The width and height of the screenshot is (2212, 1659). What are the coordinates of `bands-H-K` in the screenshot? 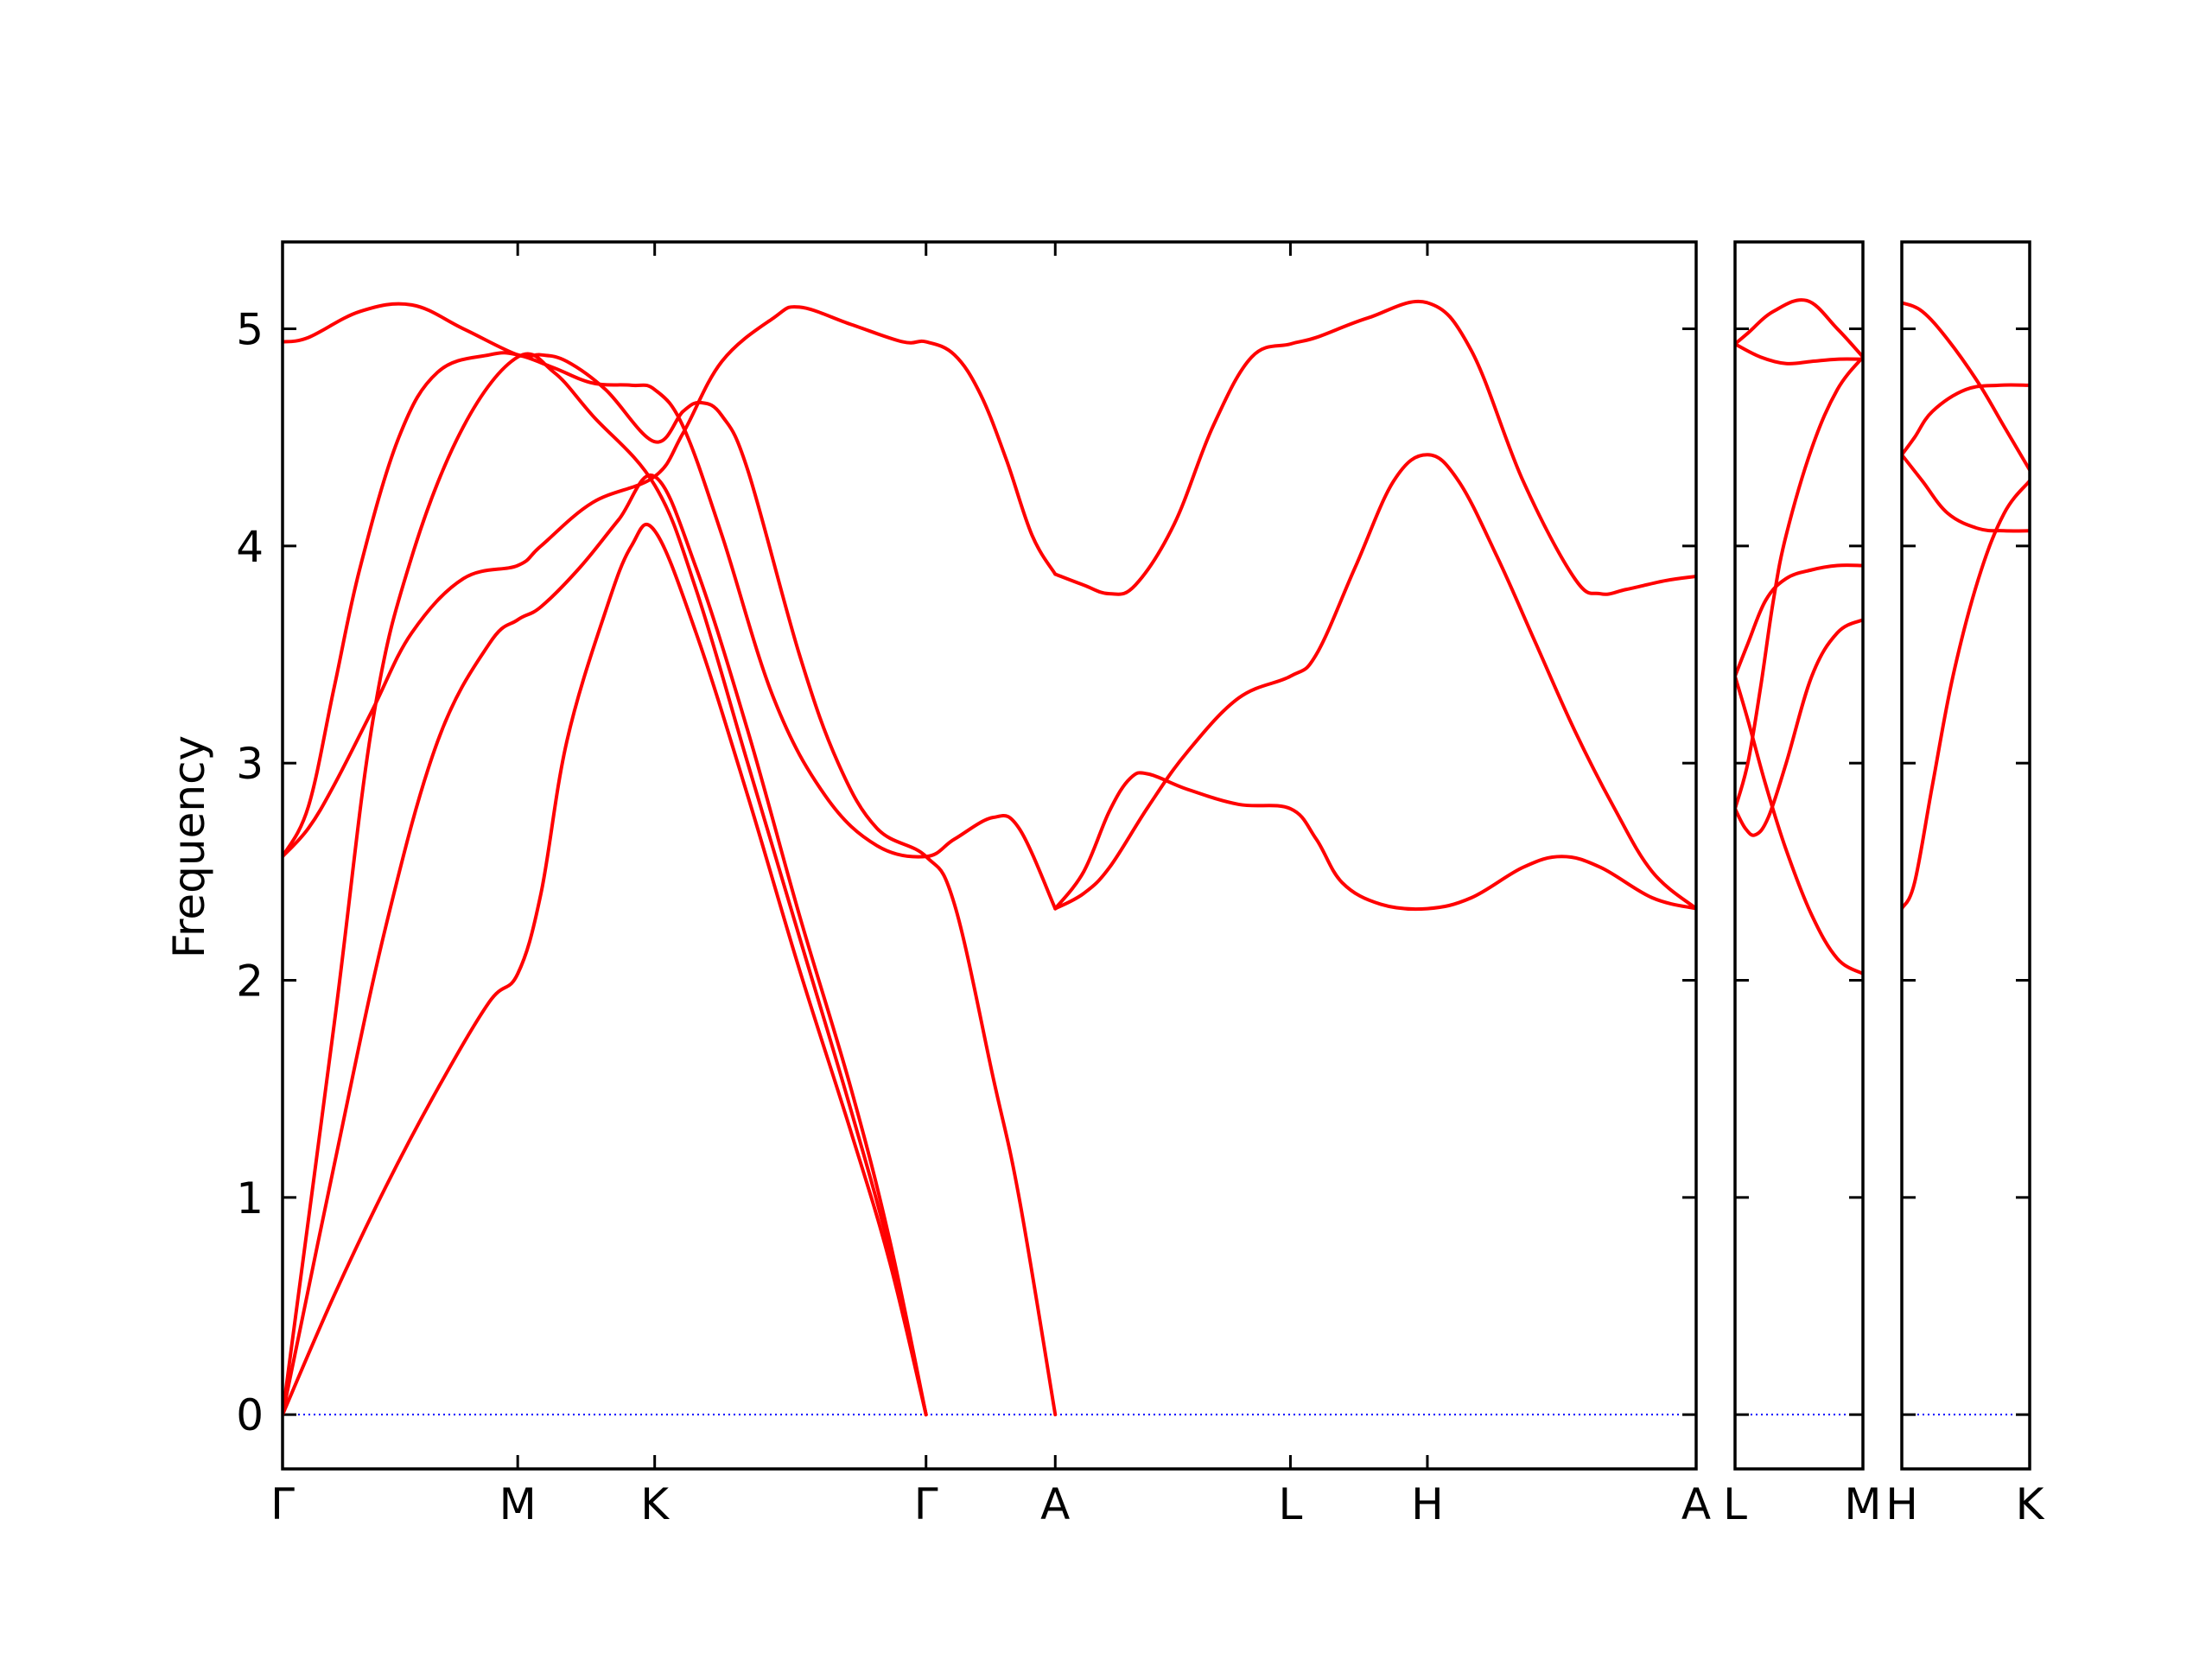 It's located at (1966, 606).